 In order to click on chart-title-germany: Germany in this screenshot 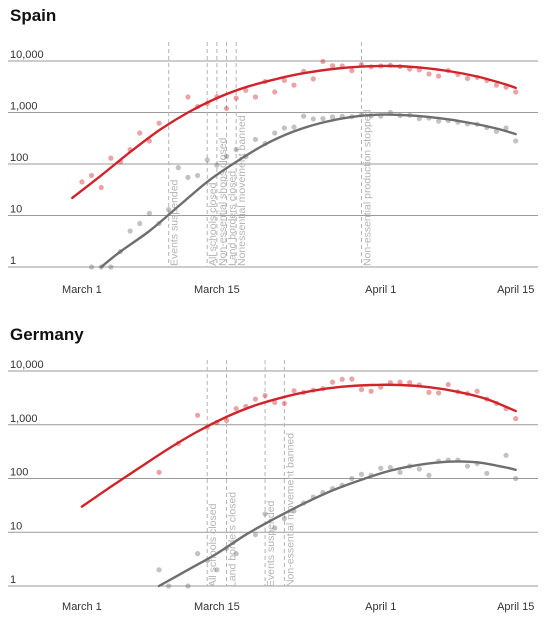, I will do `click(47, 334)`.